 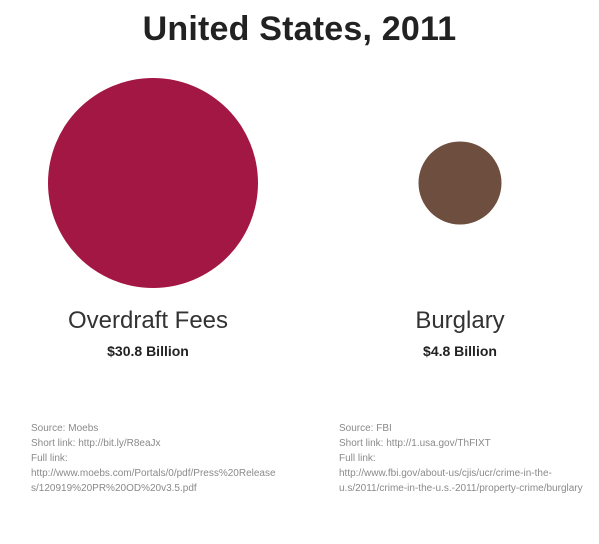 I want to click on category-label-overdraft-fees: Overdraft Fees, so click(x=148, y=320).